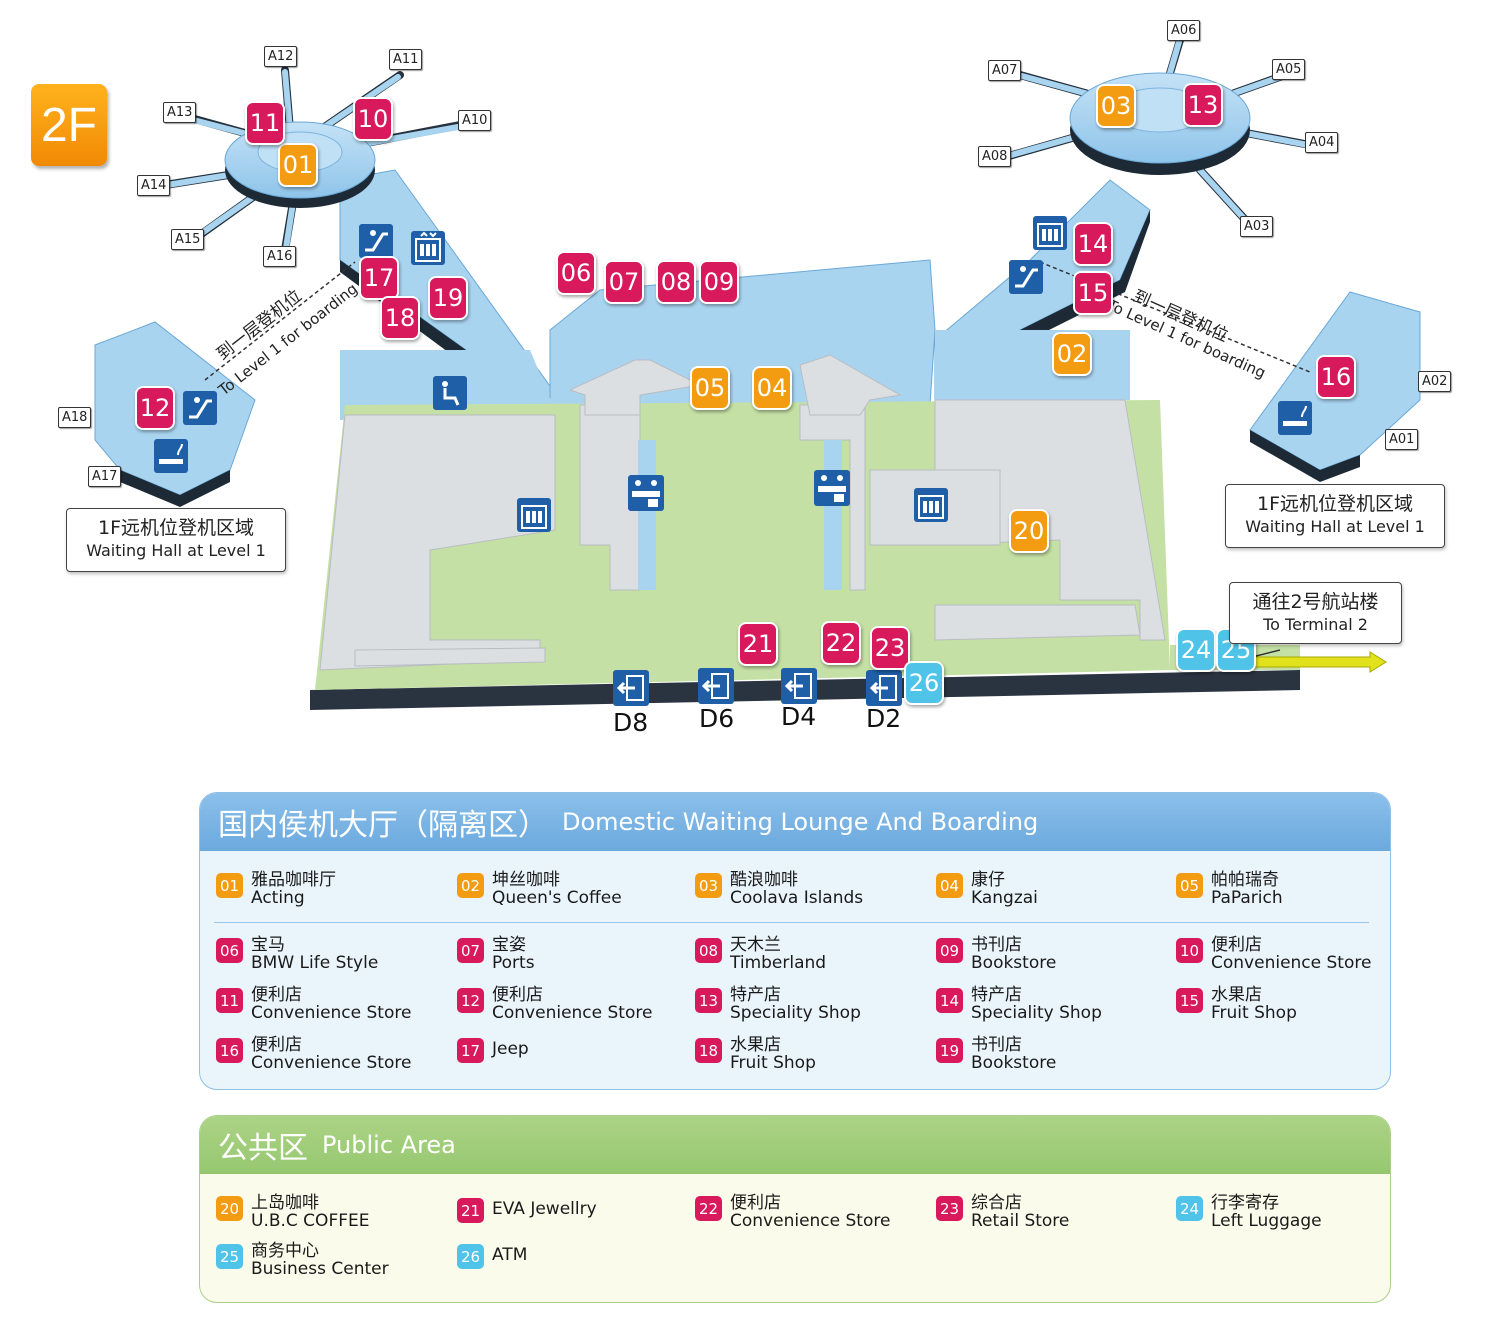 The width and height of the screenshot is (1500, 1320). What do you see at coordinates (1072, 354) in the screenshot?
I see `map-badge-02: 02` at bounding box center [1072, 354].